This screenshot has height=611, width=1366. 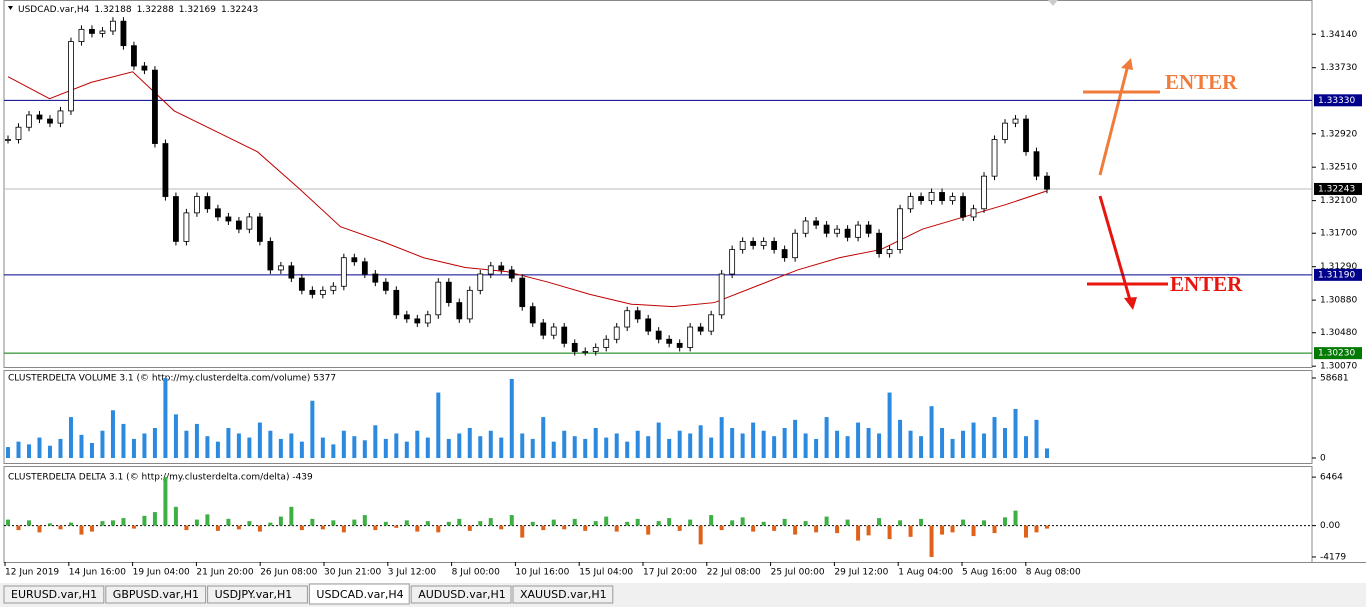 I want to click on y-tick-label: 1.30880, so click(x=1338, y=301).